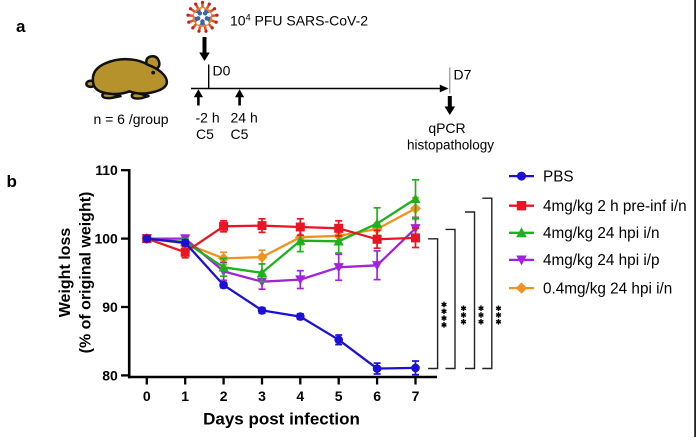  Describe the element at coordinates (607, 288) in the screenshot. I see `svg-text: 0.4mg/kg 24 hpi i/n` at that location.